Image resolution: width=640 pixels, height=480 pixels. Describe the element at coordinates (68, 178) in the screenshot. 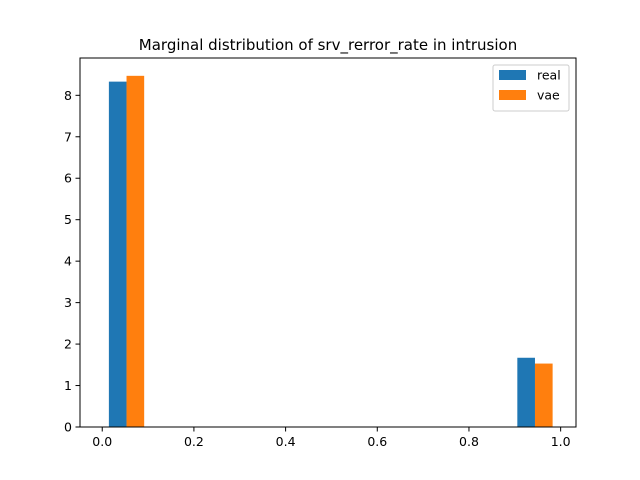

I see `y-tick-label: 6` at that location.